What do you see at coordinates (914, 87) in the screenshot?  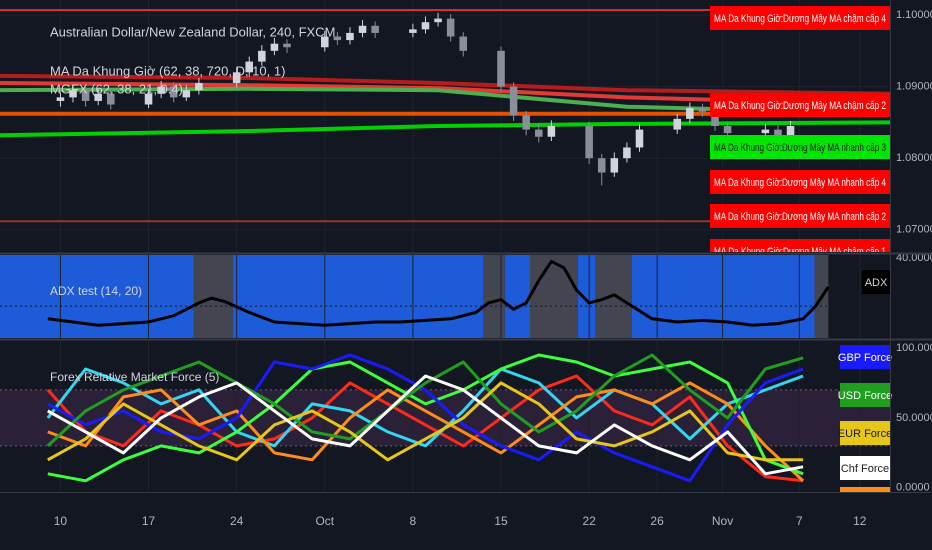 I see `y-tick-label: 1.09000` at bounding box center [914, 87].